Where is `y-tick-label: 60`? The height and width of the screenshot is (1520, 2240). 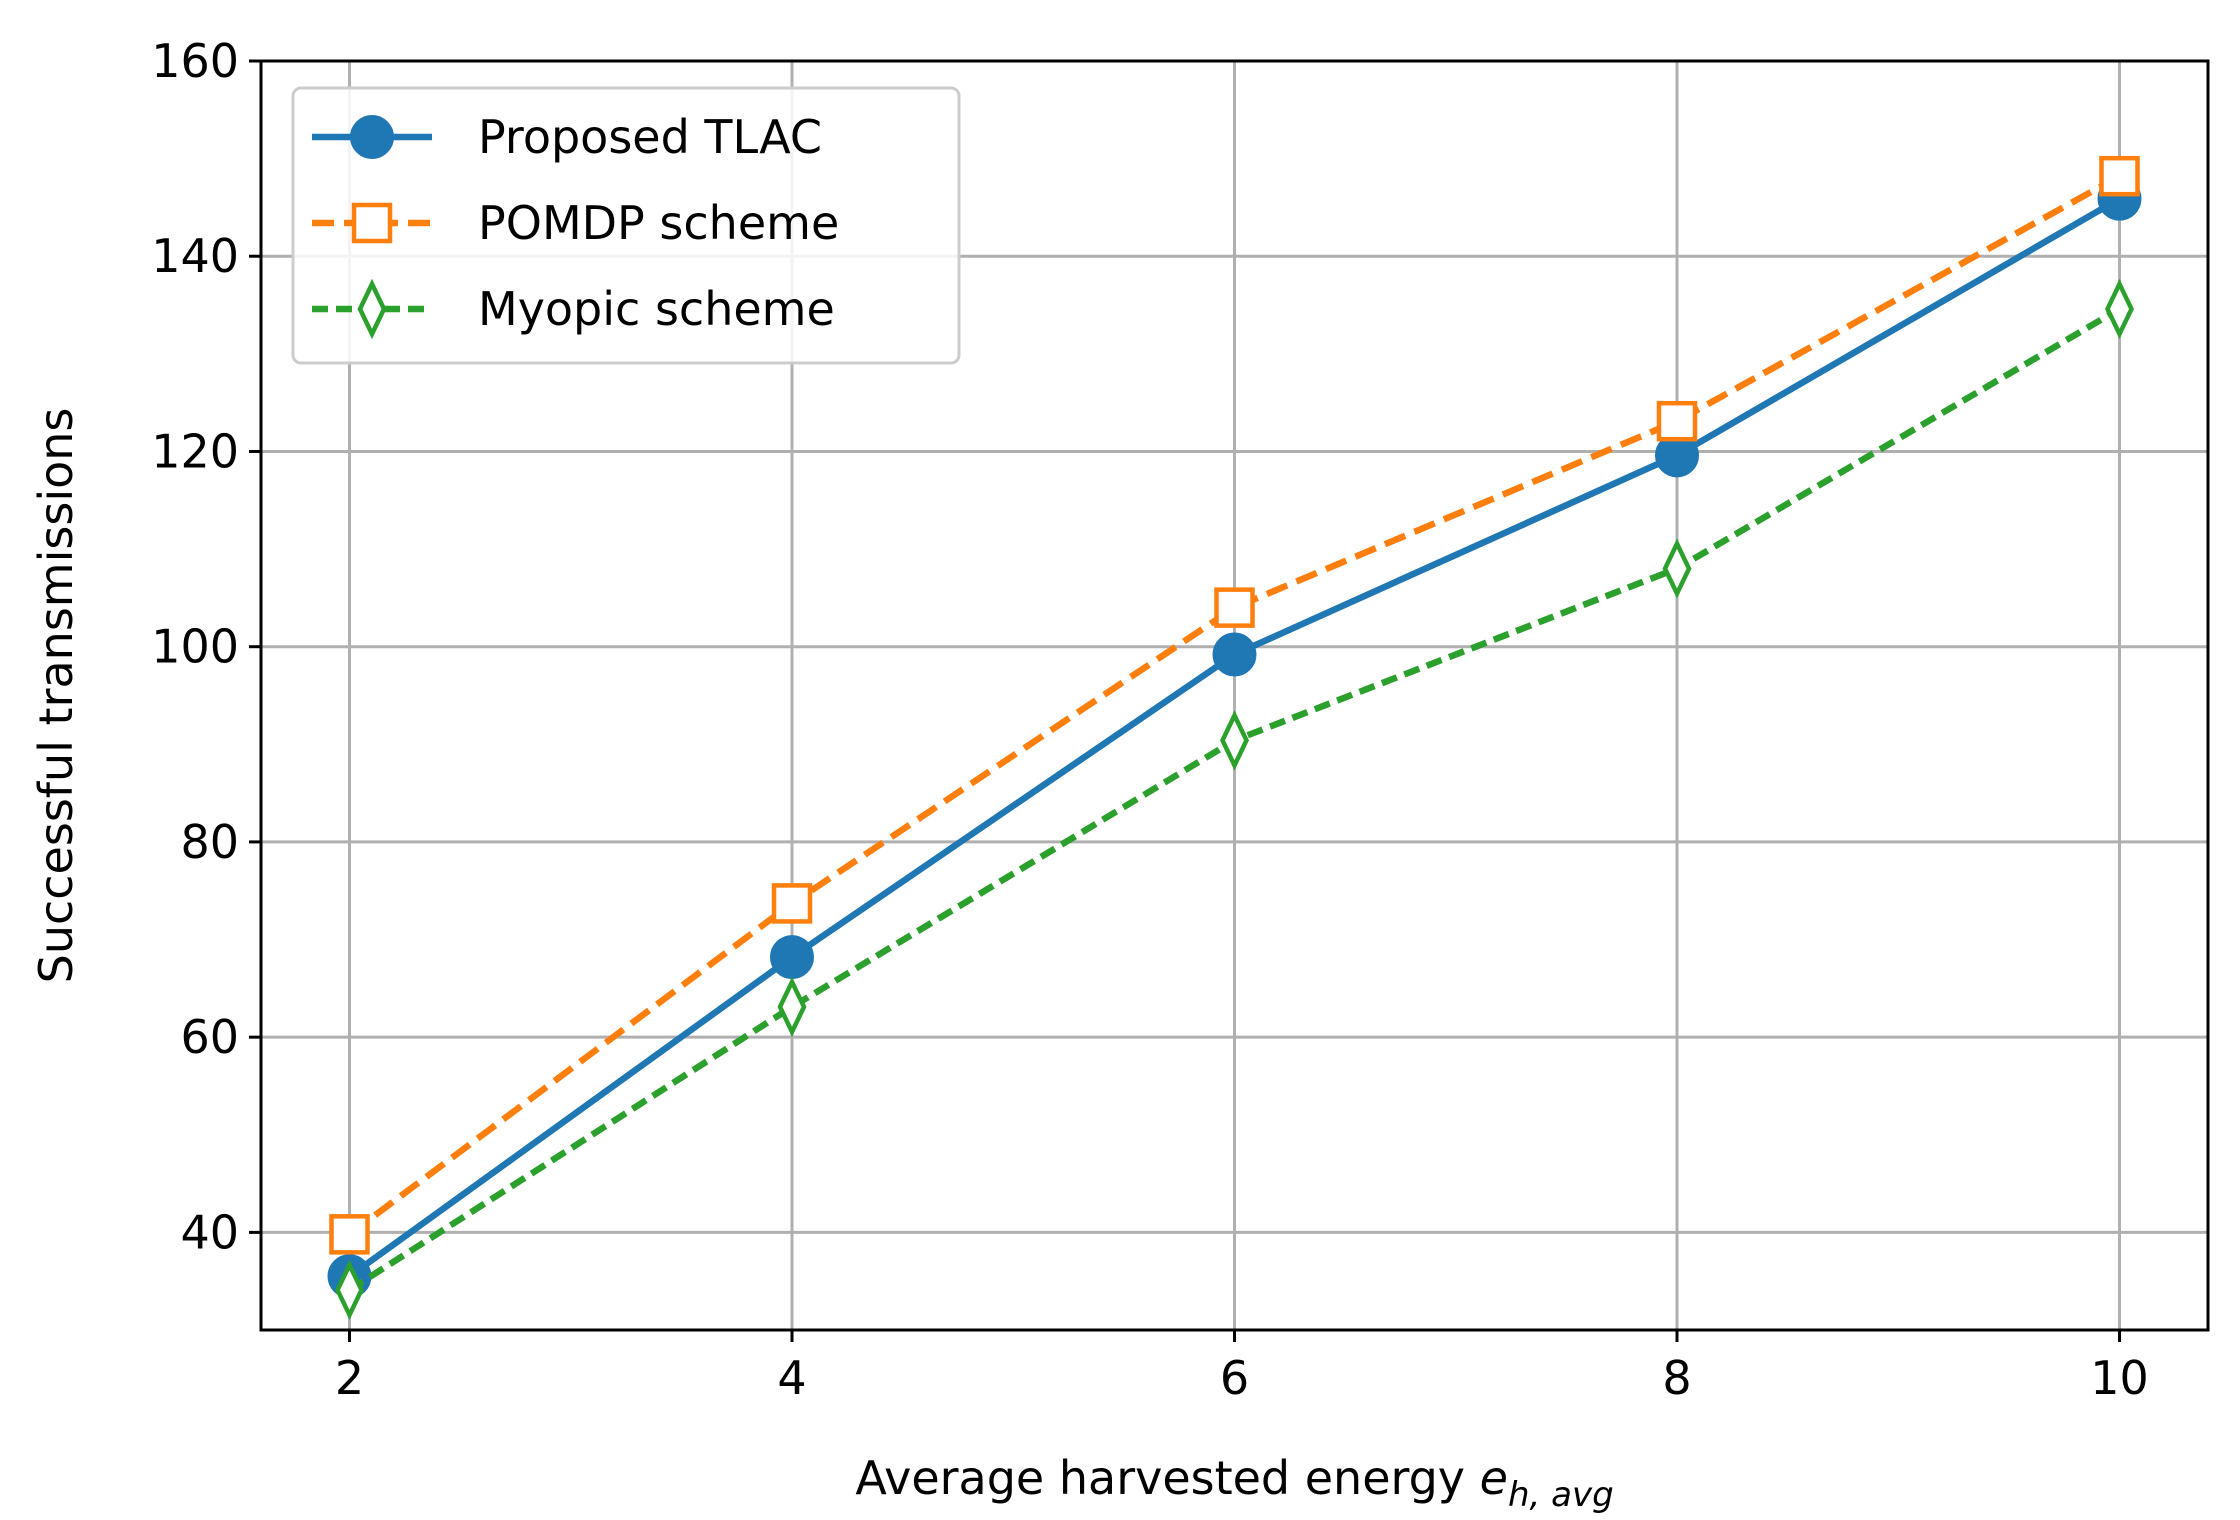 y-tick-label: 60 is located at coordinates (209, 1037).